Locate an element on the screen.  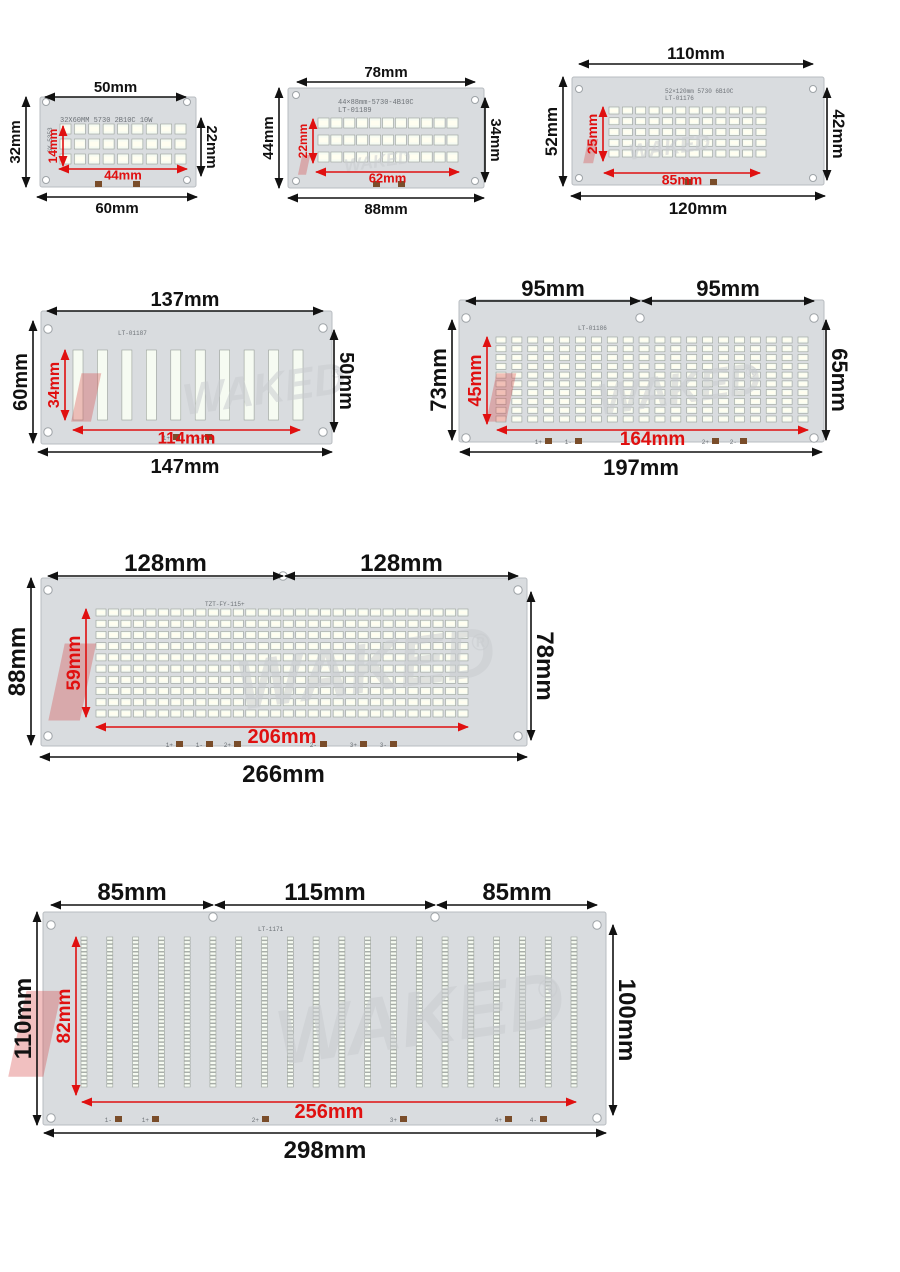
pad-label: 1- is located at coordinates (568, 442).